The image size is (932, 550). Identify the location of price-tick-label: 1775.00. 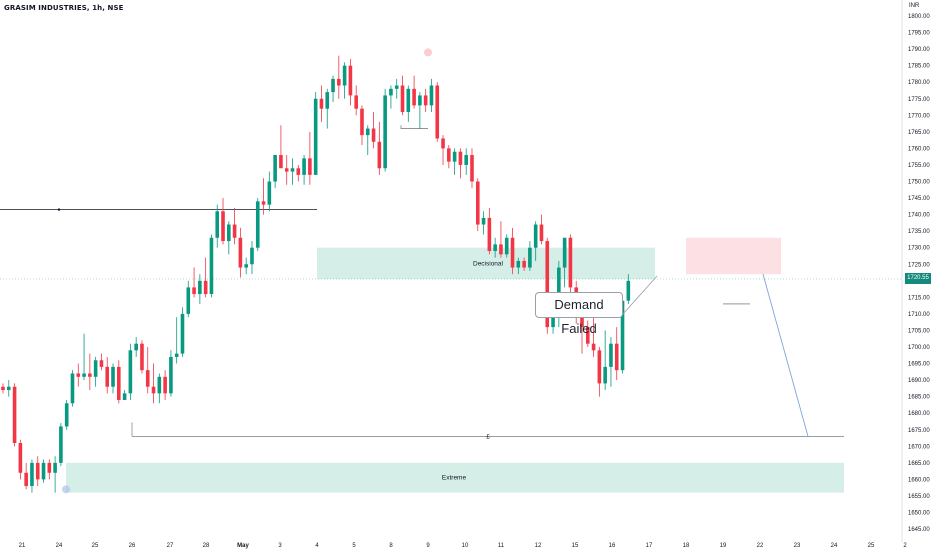
(919, 100).